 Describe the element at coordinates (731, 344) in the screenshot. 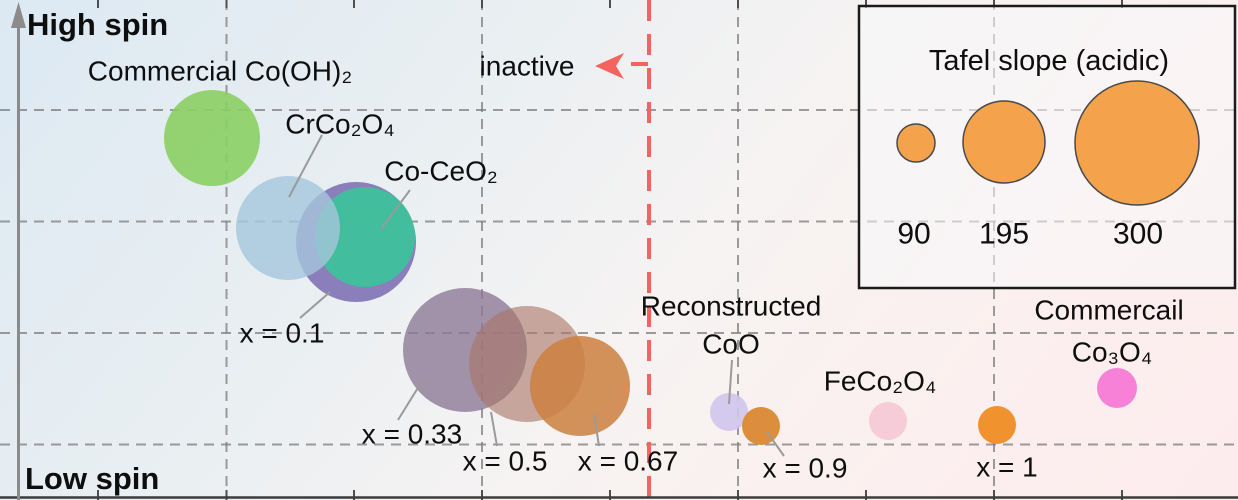

I see `bubble-label-rec-coo: CoO` at that location.